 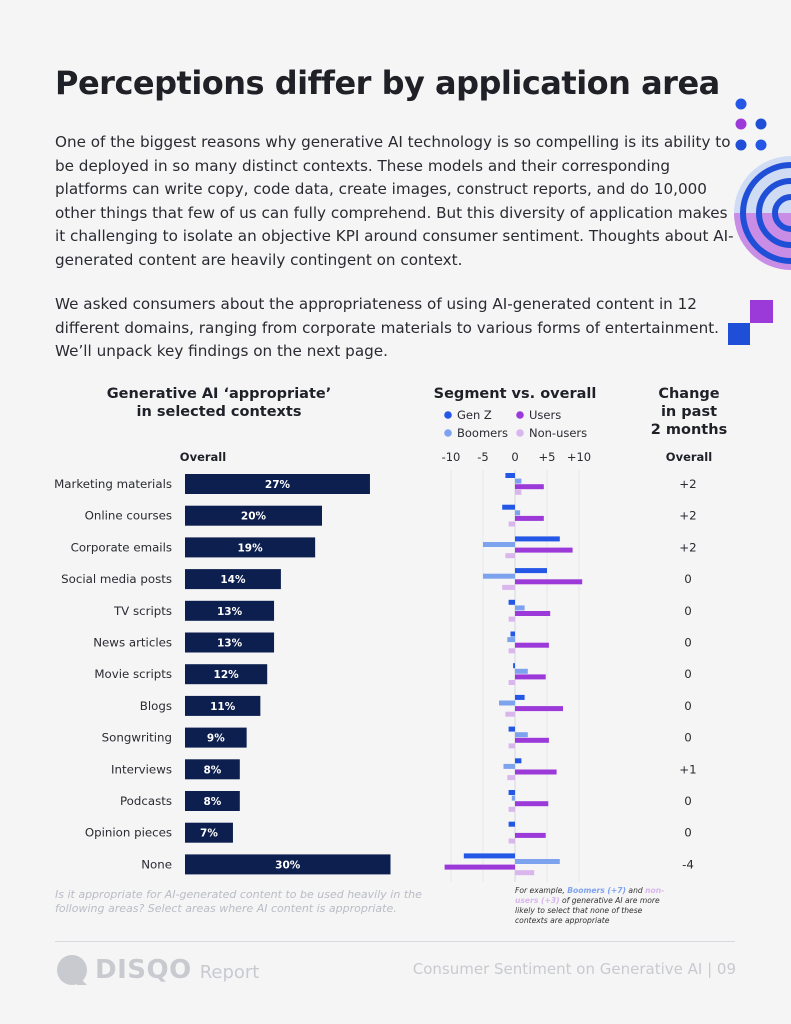 I want to click on overall-bar-label: 19%, so click(x=251, y=548).